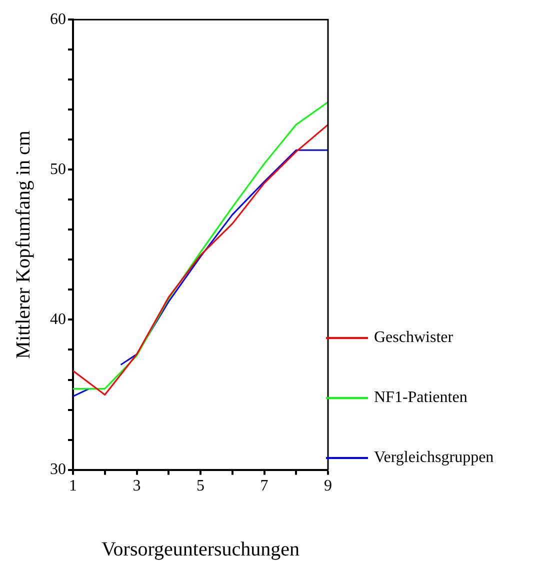  I want to click on y-tick-label: 60, so click(58, 19).